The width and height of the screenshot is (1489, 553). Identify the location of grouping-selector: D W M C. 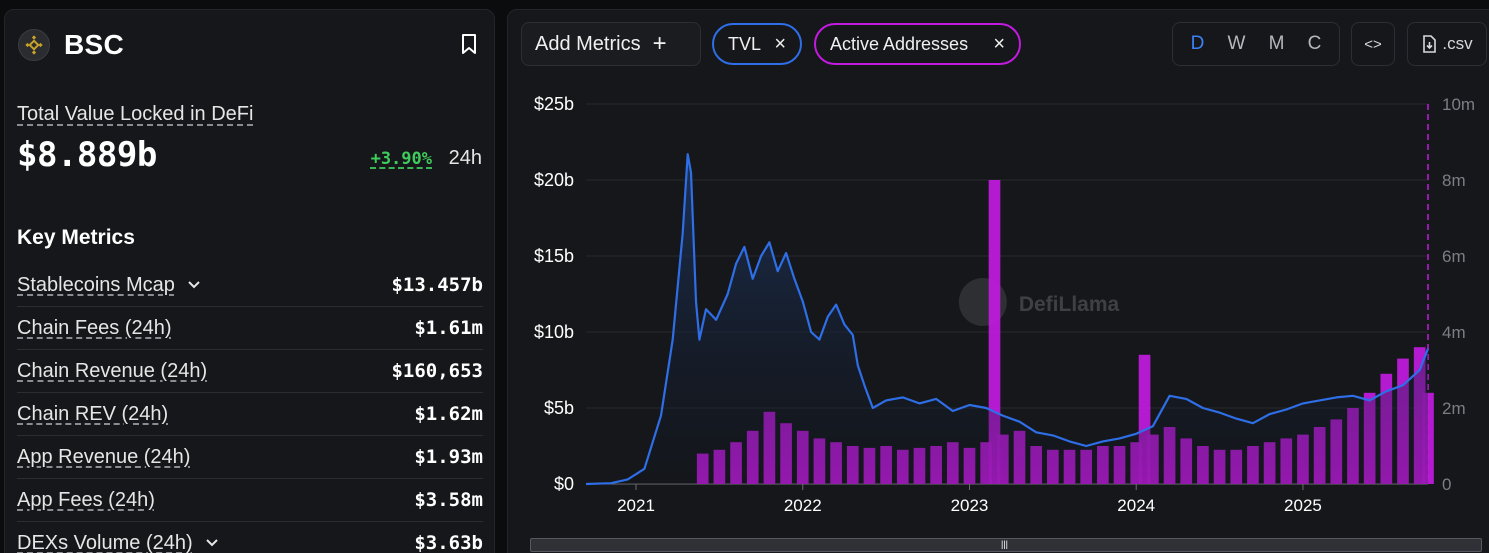
(1256, 44).